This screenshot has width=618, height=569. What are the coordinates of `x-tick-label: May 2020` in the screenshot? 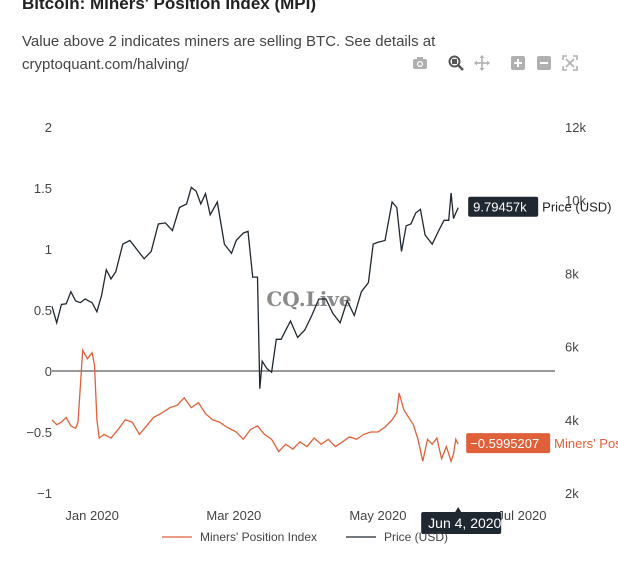 It's located at (377, 515).